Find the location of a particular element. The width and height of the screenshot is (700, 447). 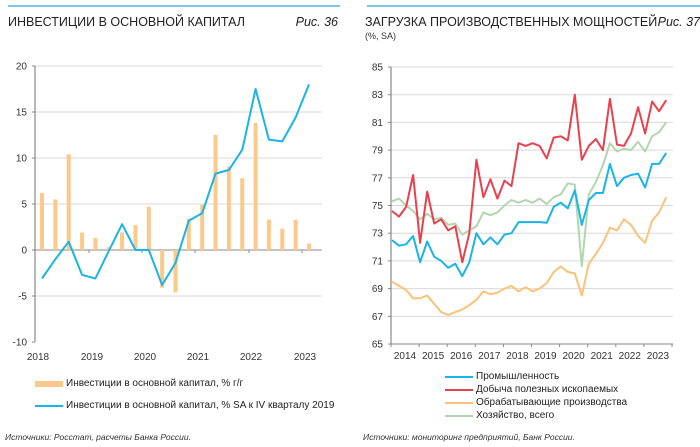

x-tick-label: 2017 is located at coordinates (489, 356).